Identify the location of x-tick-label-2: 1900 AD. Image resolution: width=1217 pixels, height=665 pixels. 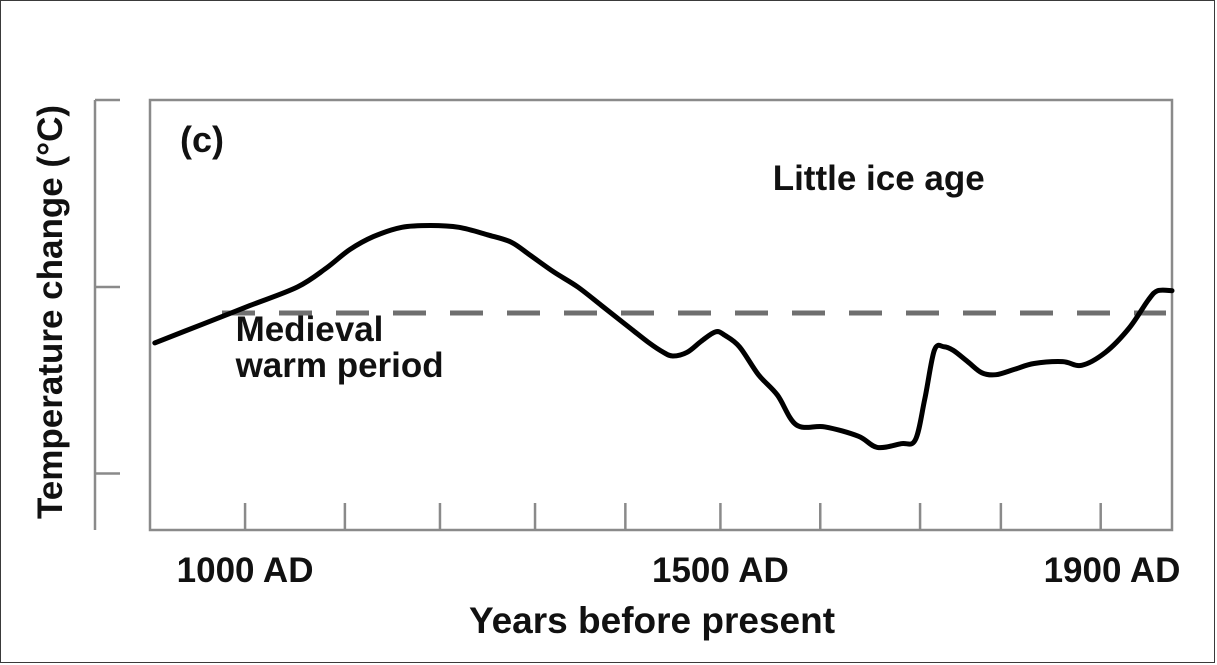
(1112, 570).